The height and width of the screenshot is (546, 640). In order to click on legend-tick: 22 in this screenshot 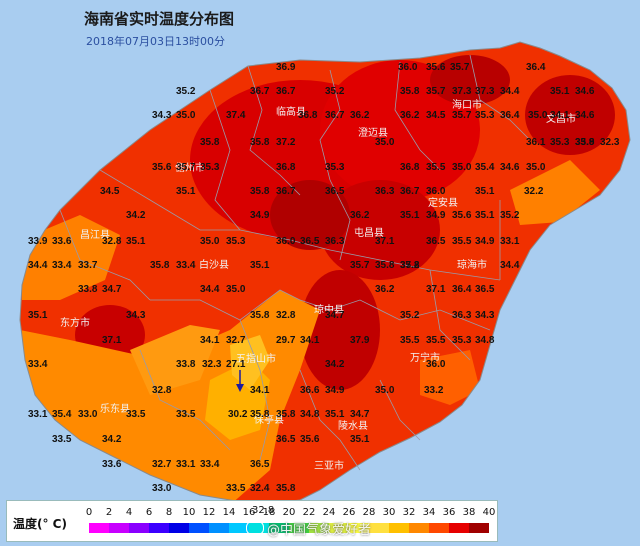, I will do `click(309, 512)`.